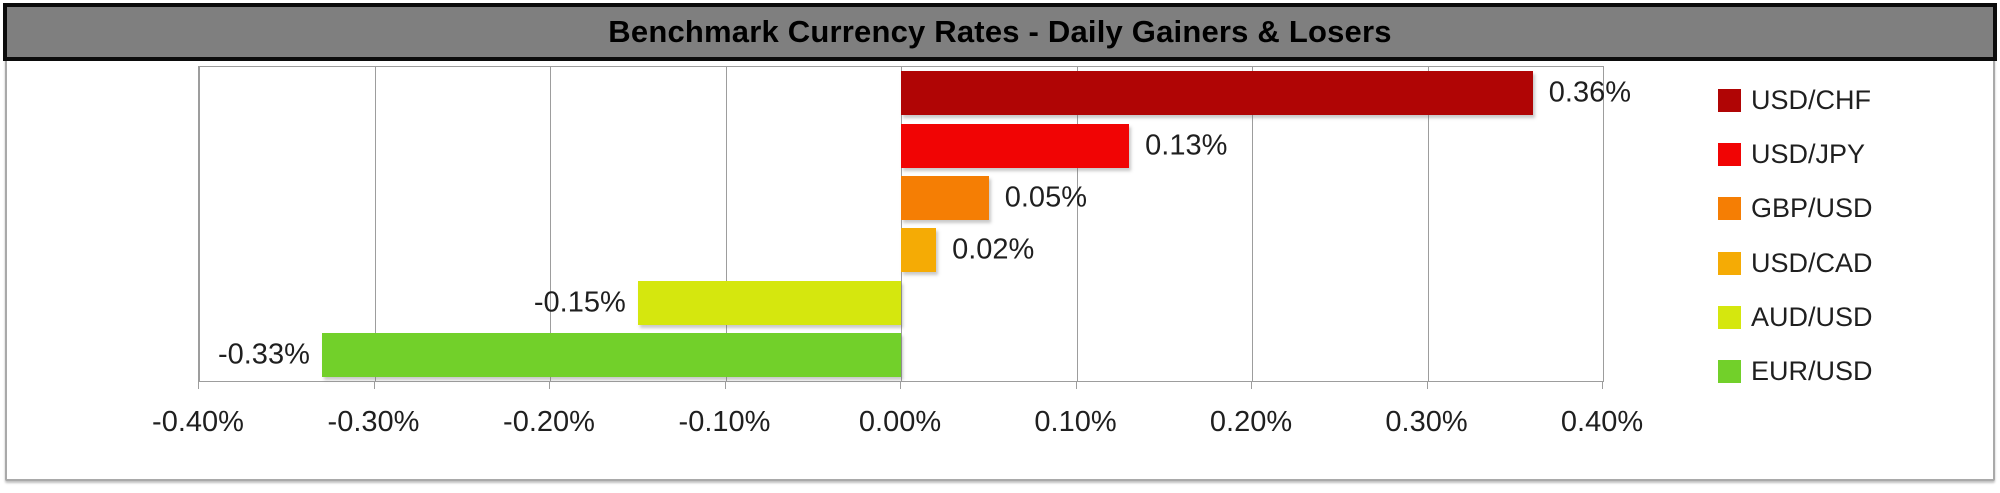 The height and width of the screenshot is (493, 2000). Describe the element at coordinates (549, 422) in the screenshot. I see `x-axis-tick-label: -0.20%` at that location.